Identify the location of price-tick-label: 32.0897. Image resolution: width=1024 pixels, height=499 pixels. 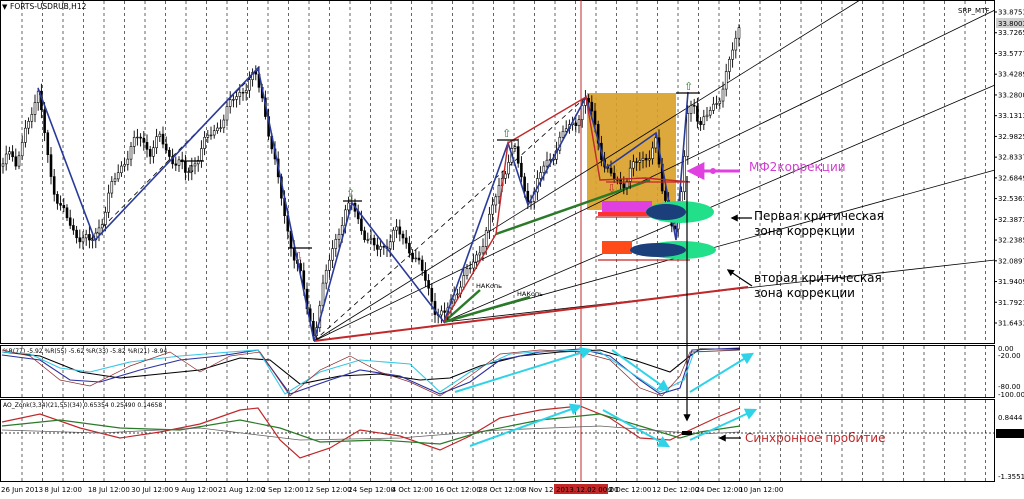
(1011, 261).